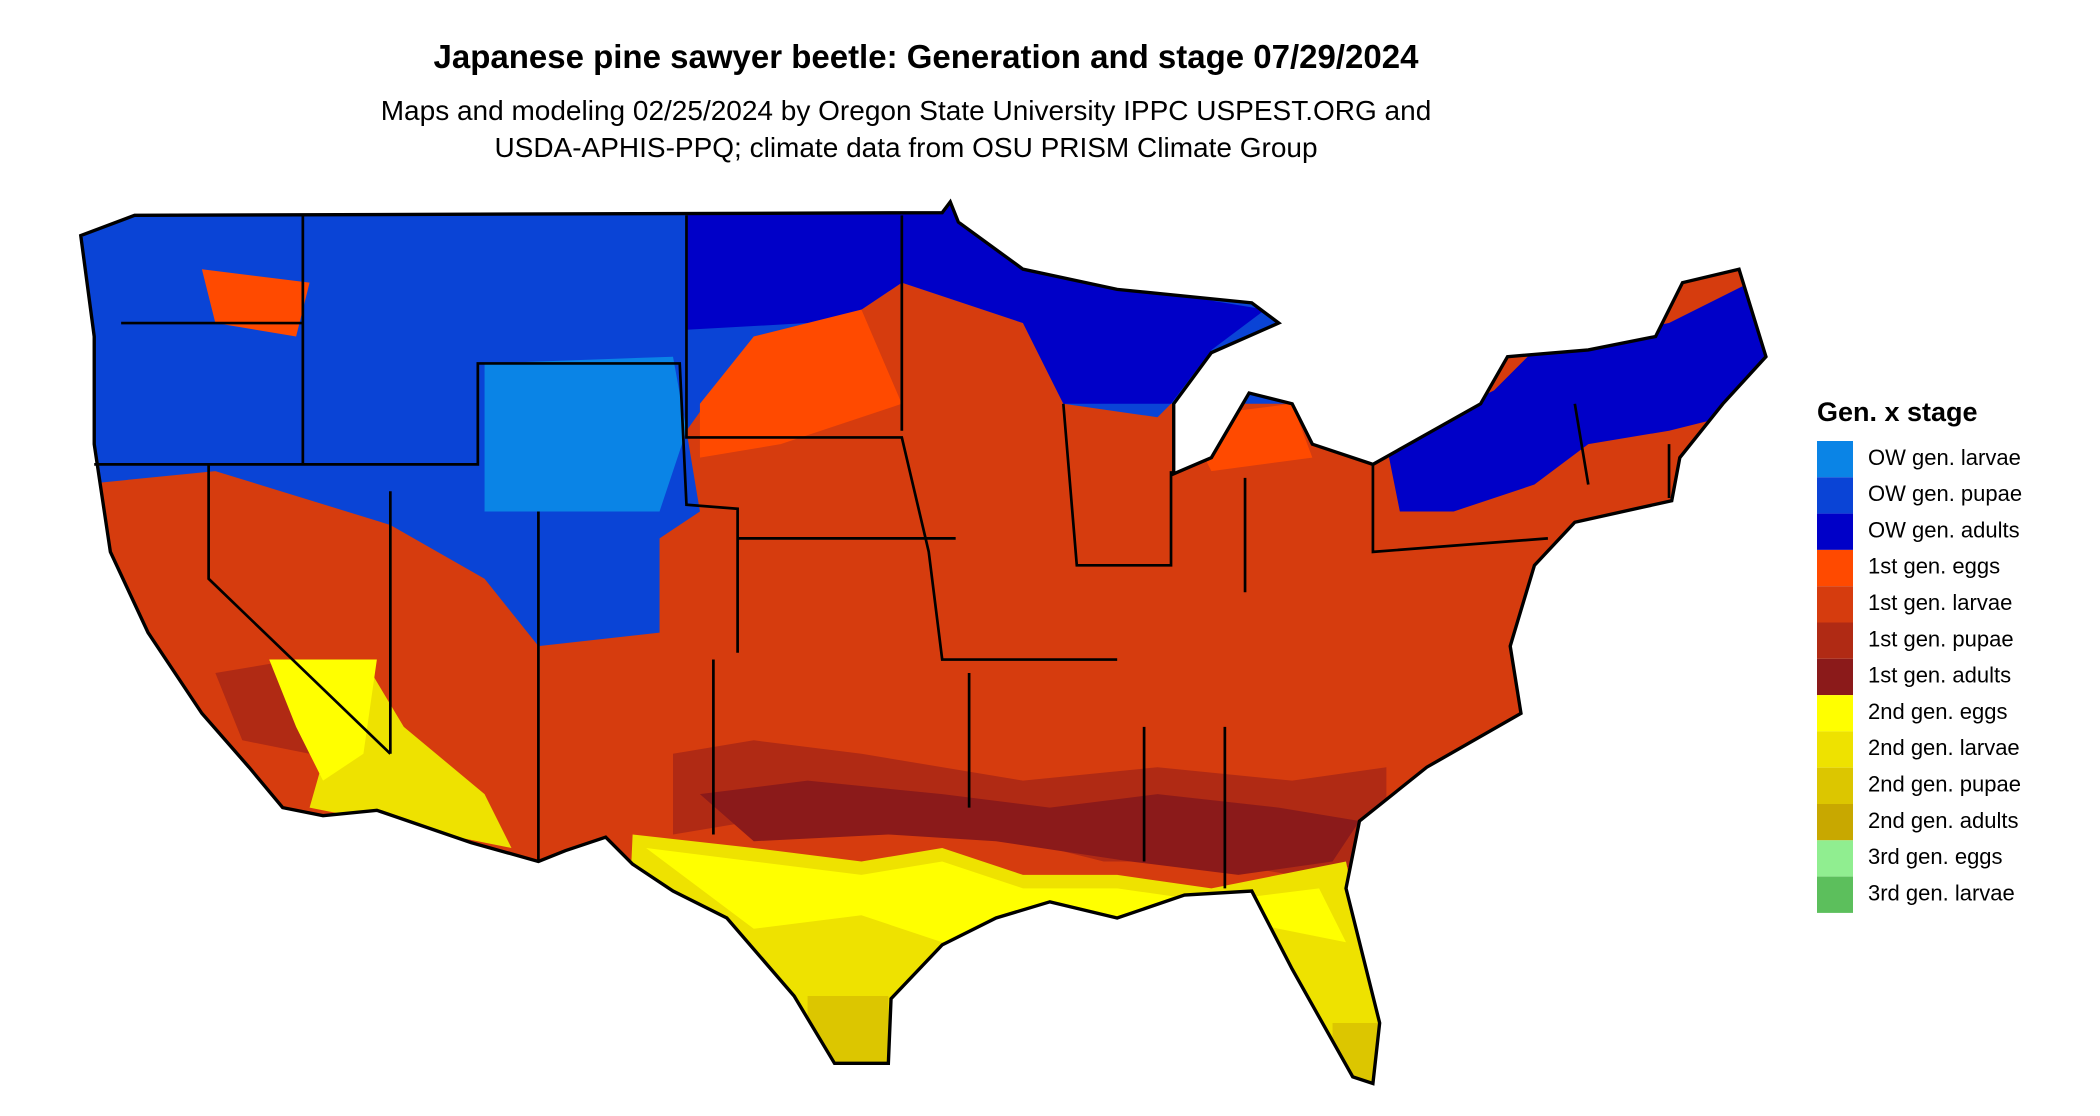  I want to click on legend-label: 1st gen. adults, so click(1939, 675).